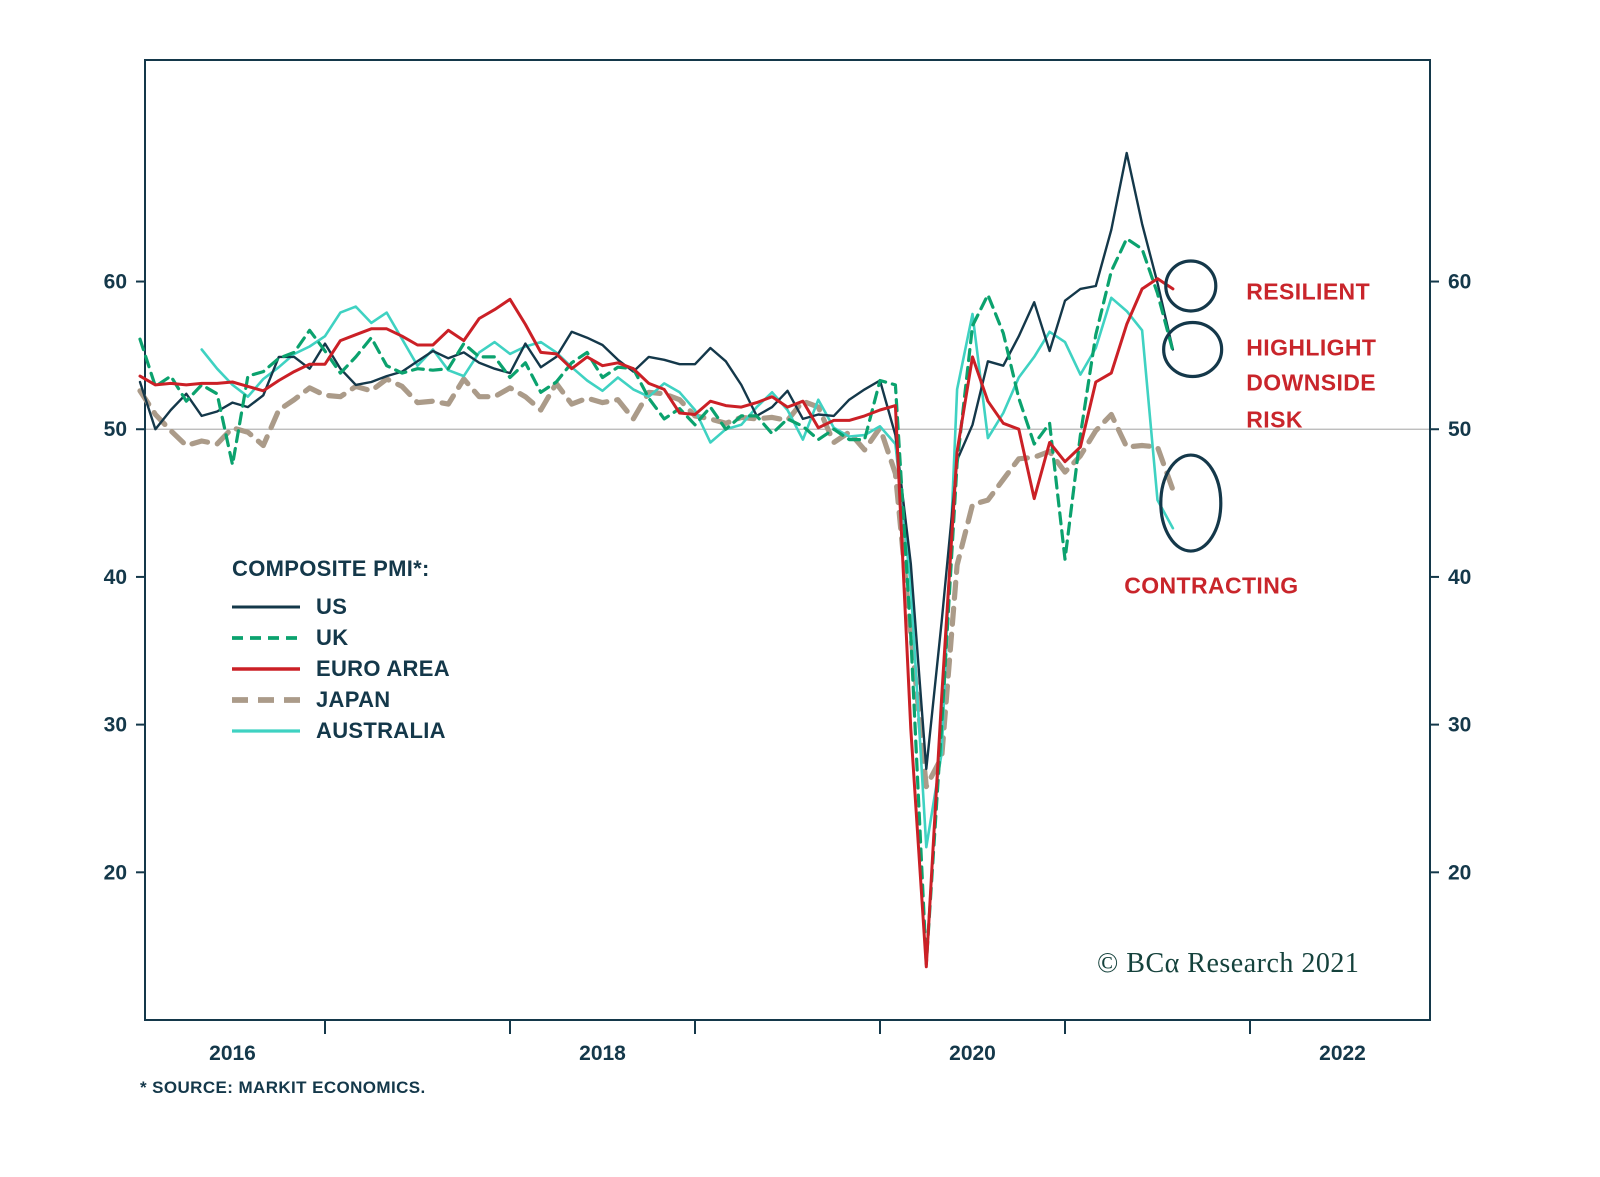 The height and width of the screenshot is (1177, 1600). Describe the element at coordinates (115, 429) in the screenshot. I see `y-axis-label-left: 50` at that location.